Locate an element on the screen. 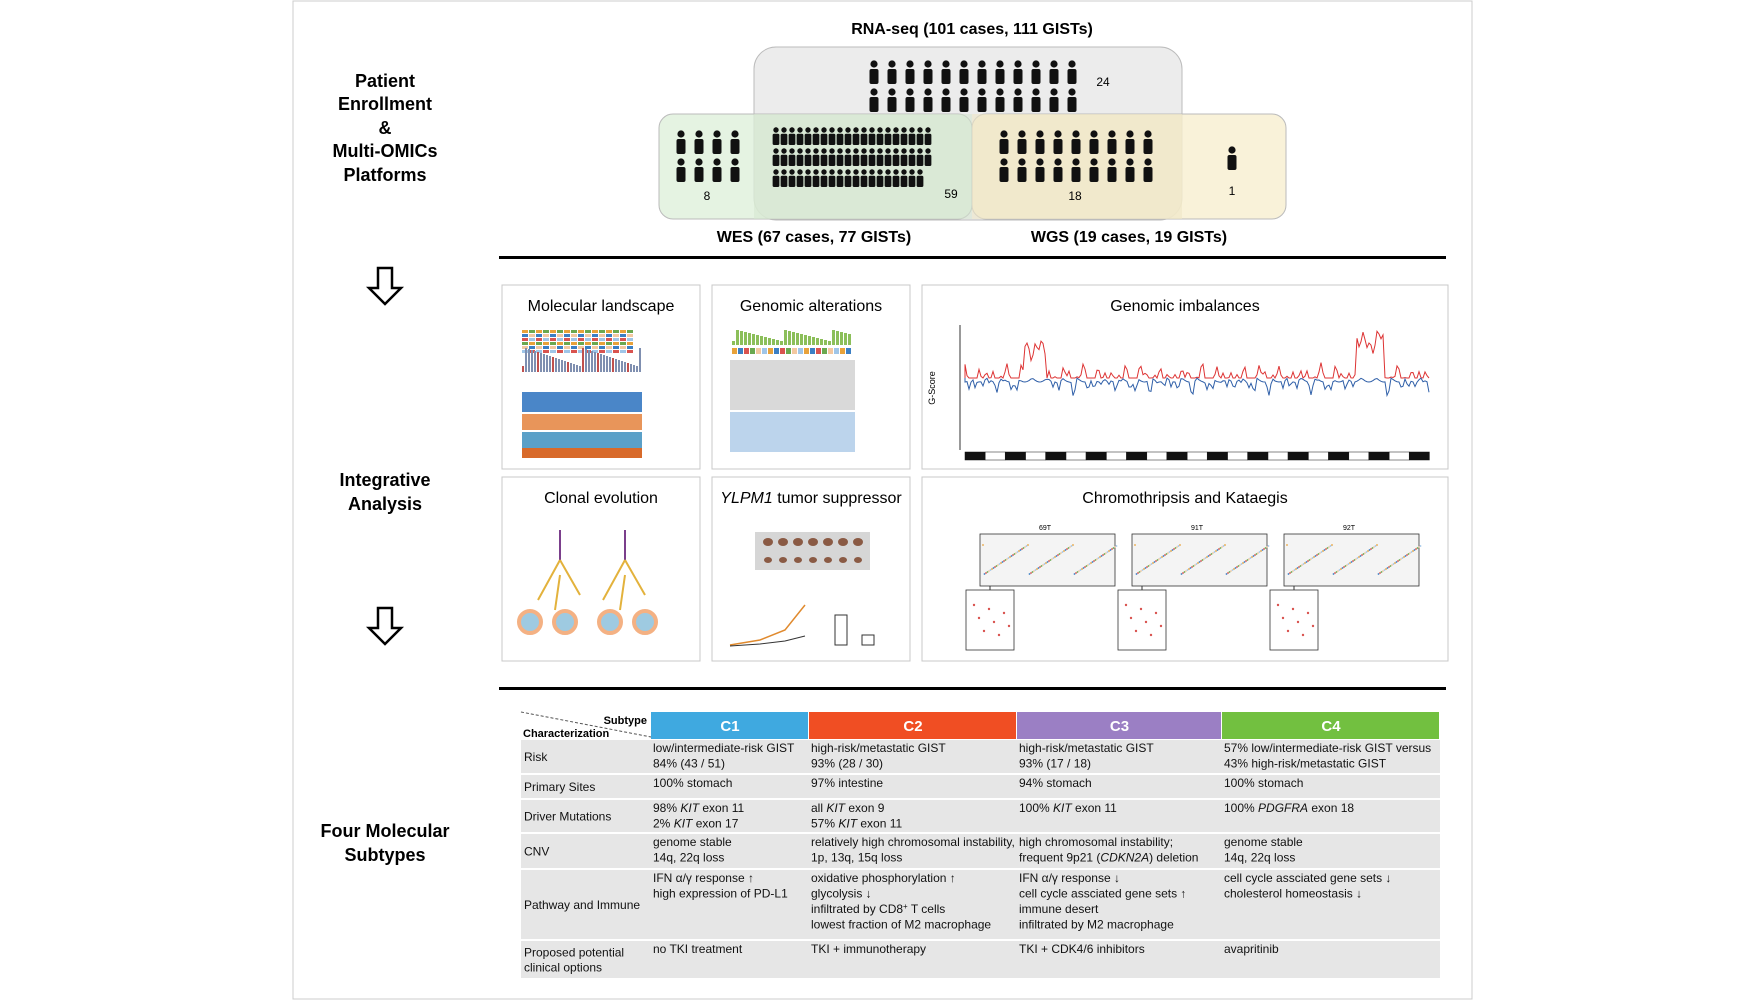 Image resolution: width=1760 pixels, height=1000 pixels. text-run: cell cycle assciated gene sets ↑ is located at coordinates (1102, 894).